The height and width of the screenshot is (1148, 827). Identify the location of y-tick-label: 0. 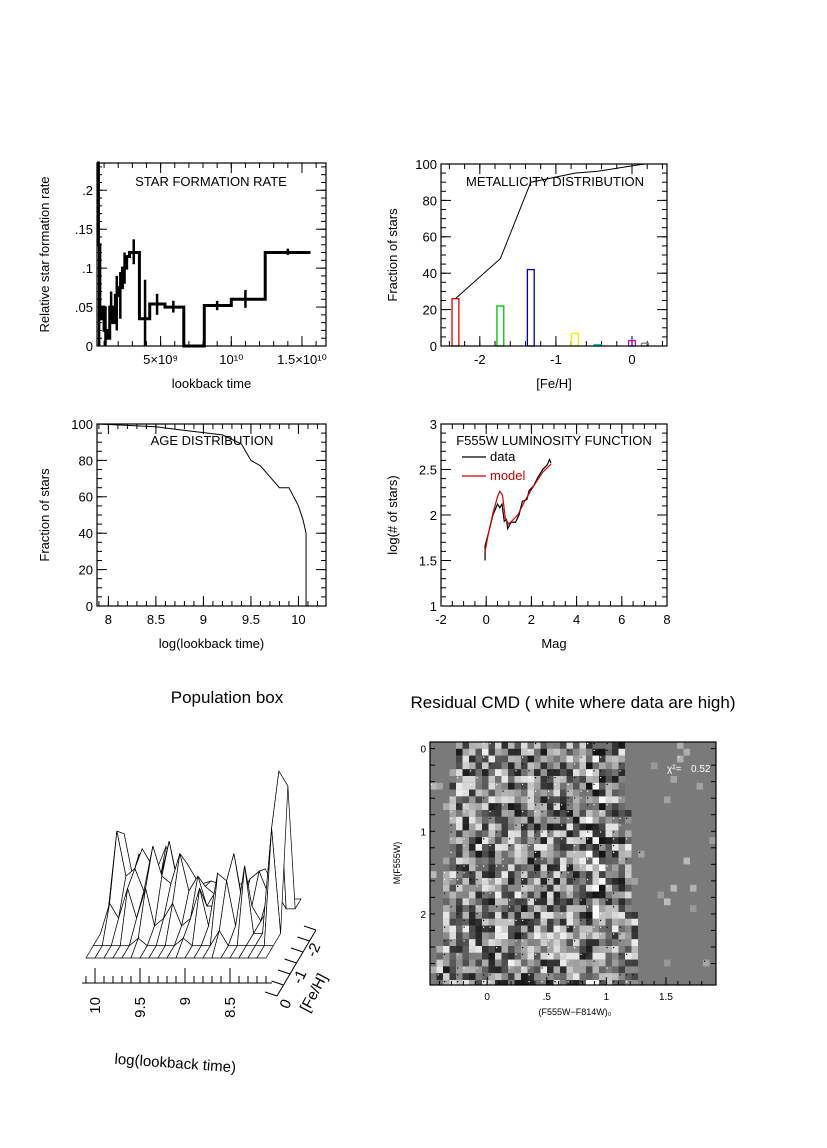
(89, 606).